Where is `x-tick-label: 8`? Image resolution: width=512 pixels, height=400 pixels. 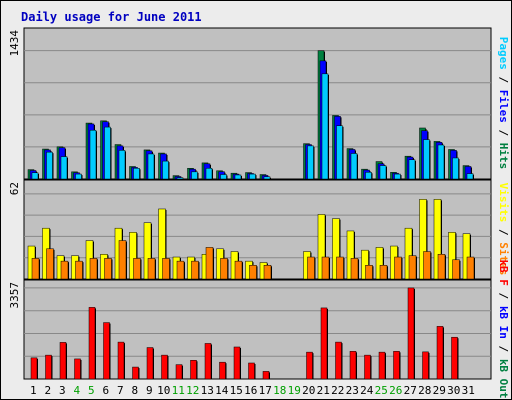
x-tick-label: 8 is located at coordinates (134, 390).